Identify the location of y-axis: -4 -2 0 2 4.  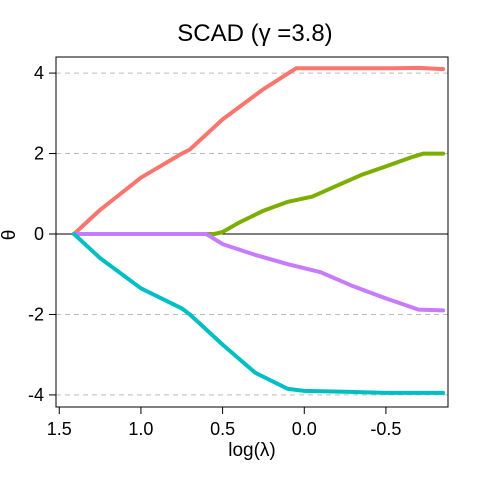
(42, 234).